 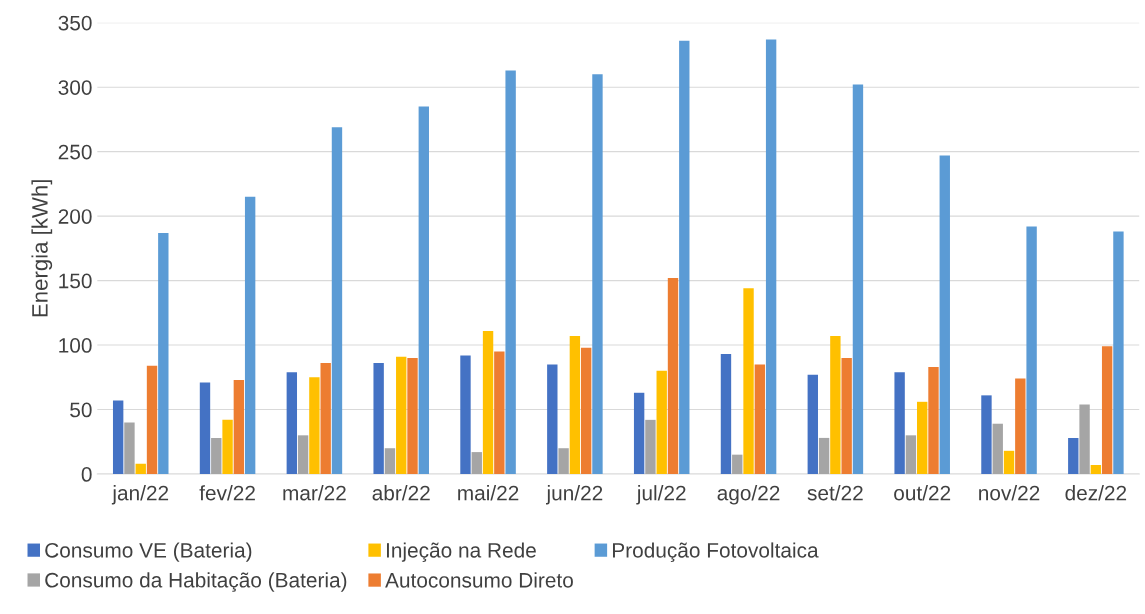 I want to click on x-tick-label: mai/22, so click(x=488, y=493).